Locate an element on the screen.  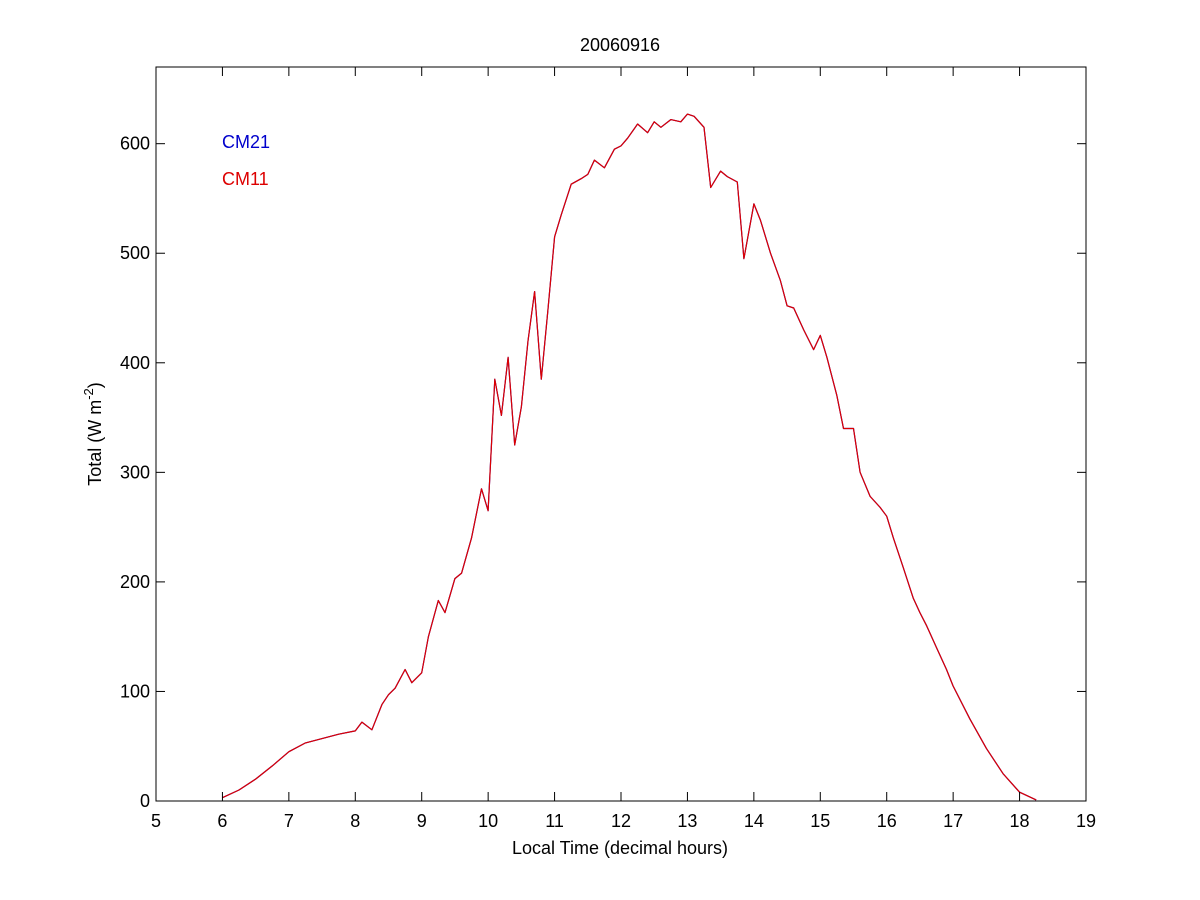
y-axis-label-main: Total (W m is located at coordinates (95, 443).